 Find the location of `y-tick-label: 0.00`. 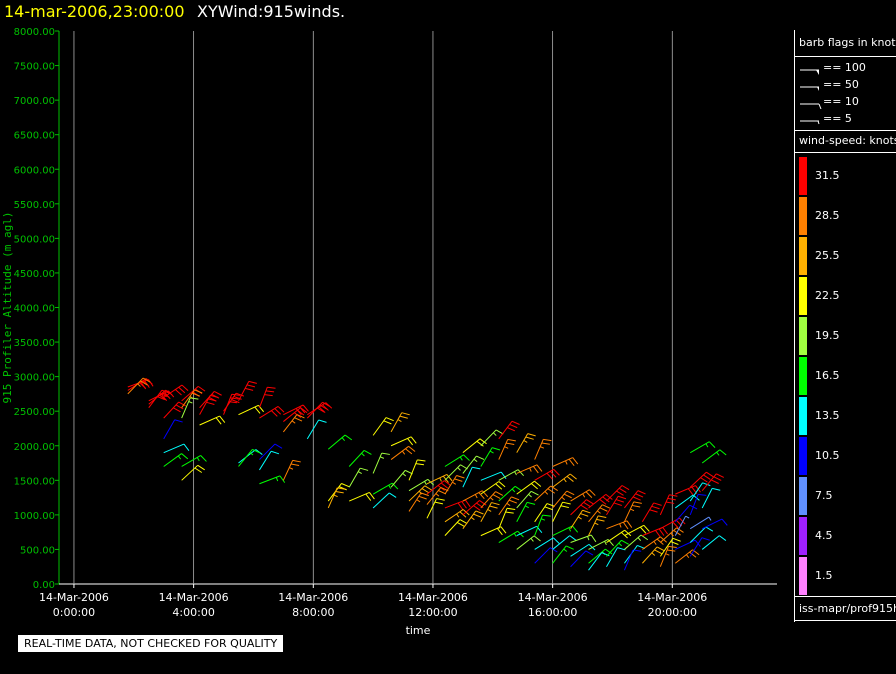

y-tick-label: 0.00 is located at coordinates (44, 585).